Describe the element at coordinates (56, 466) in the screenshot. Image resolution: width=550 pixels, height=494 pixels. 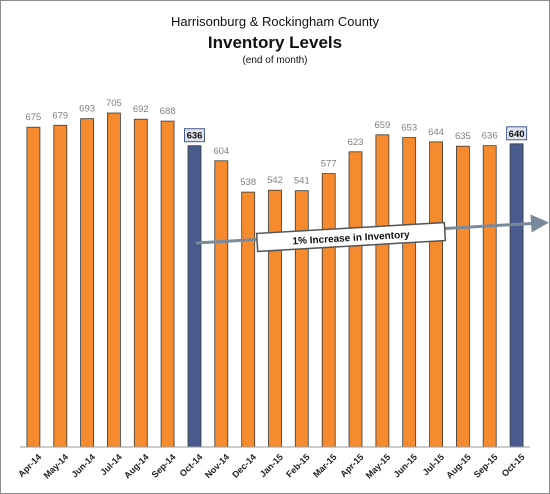
I see `x-tick-may-14: May-14` at that location.